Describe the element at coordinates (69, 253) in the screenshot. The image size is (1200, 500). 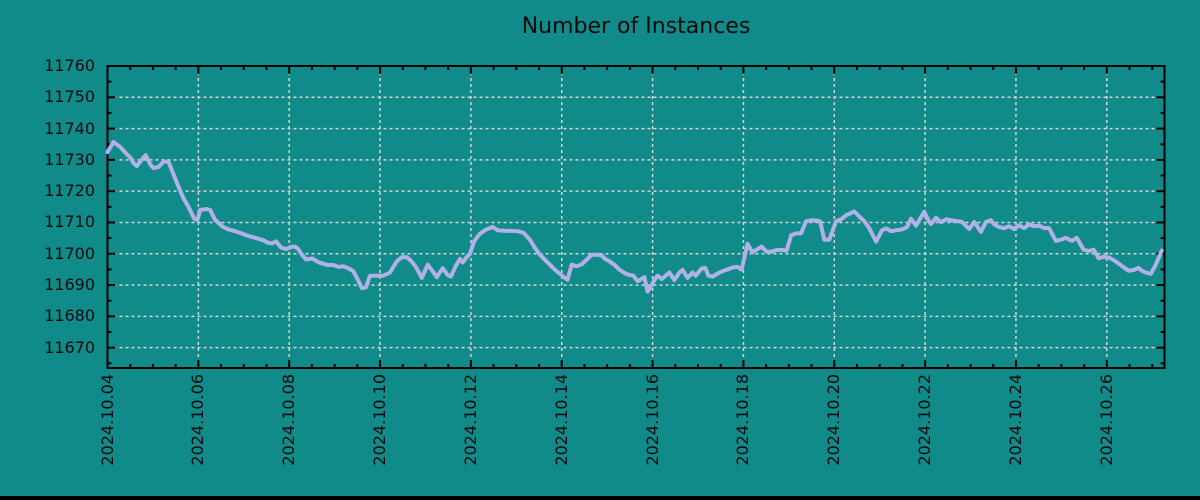
I see `y-tick-label: 11700` at that location.